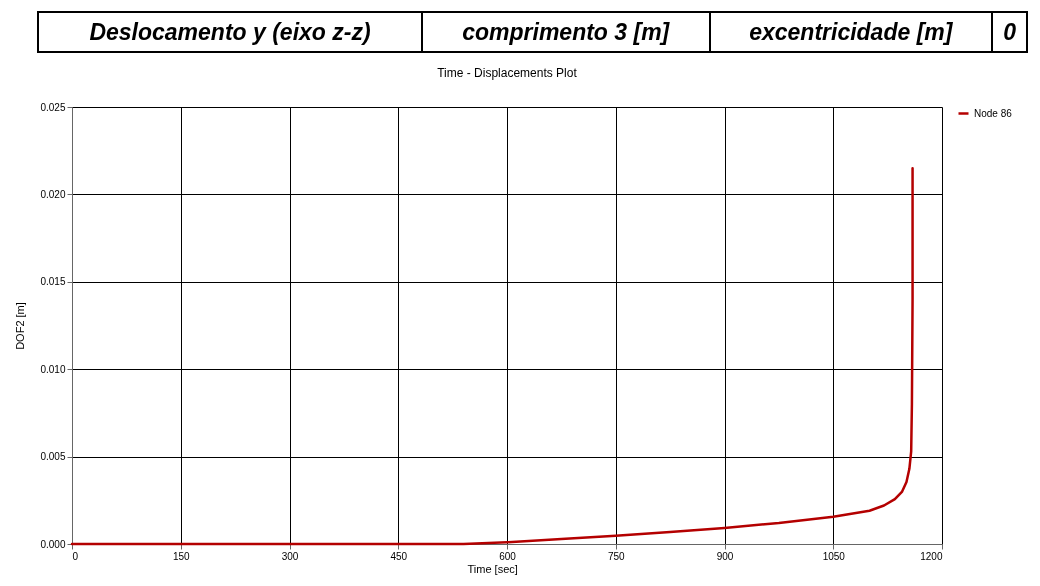 The width and height of the screenshot is (1040, 586). Describe the element at coordinates (725, 556) in the screenshot. I see `x-tick-label: 900` at that location.